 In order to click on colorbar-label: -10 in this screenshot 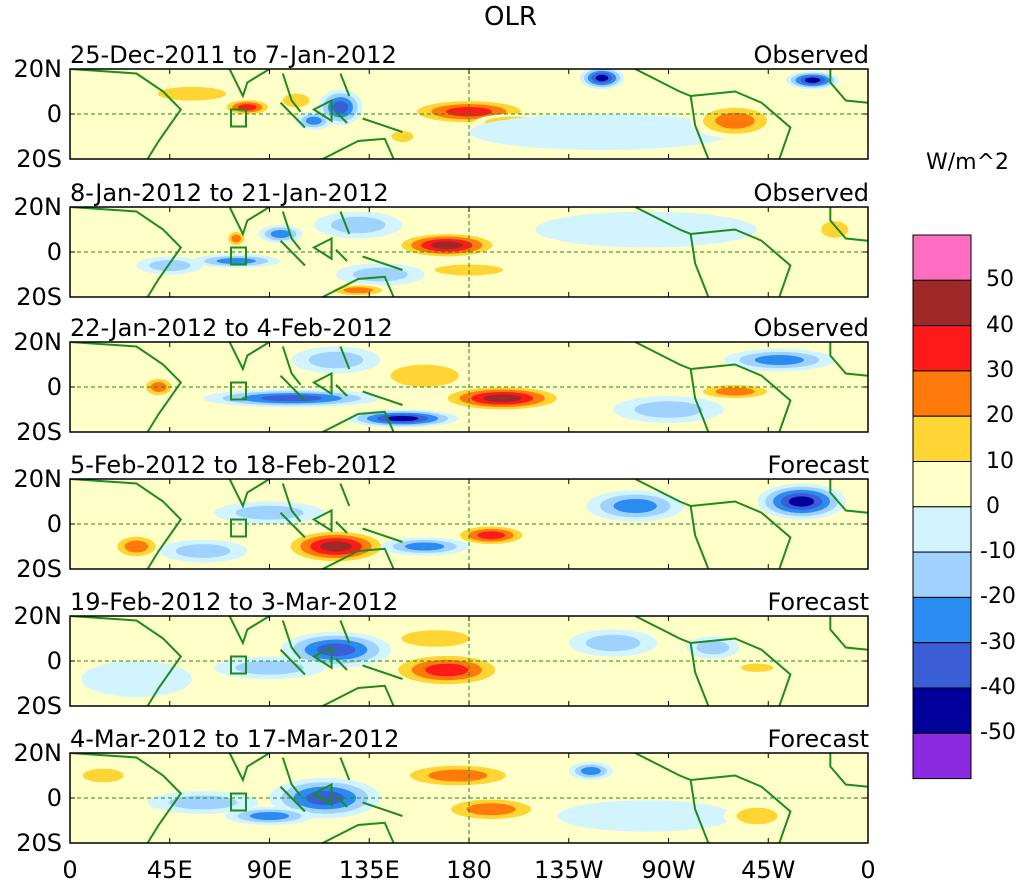, I will do `click(998, 552)`.